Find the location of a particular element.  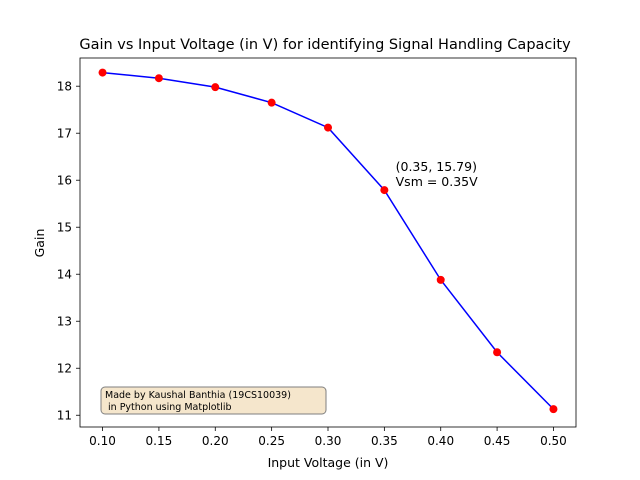

x-tick-label: 0.15 is located at coordinates (159, 441).